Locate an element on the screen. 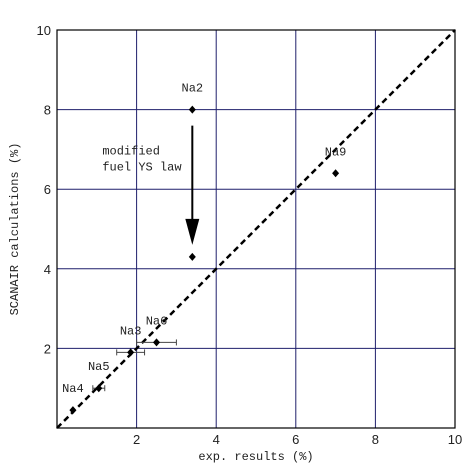  arrow-head is located at coordinates (192, 231).